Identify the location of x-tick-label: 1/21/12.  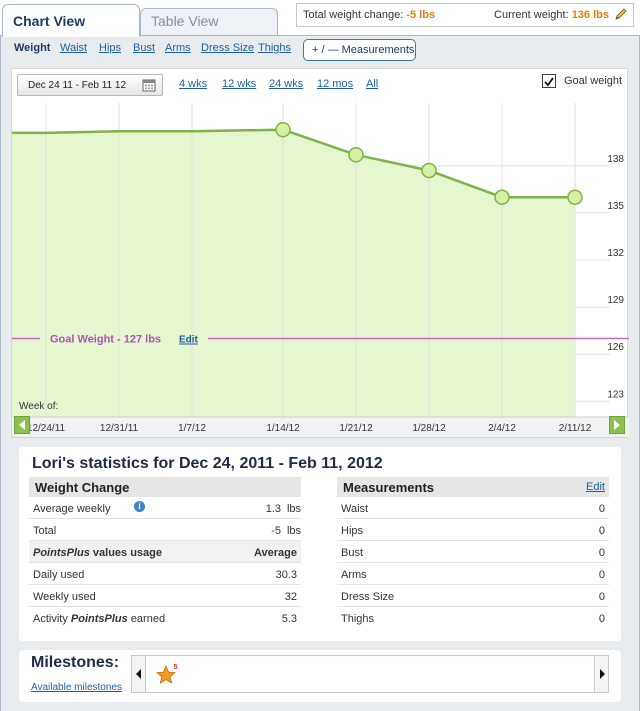
(356, 428).